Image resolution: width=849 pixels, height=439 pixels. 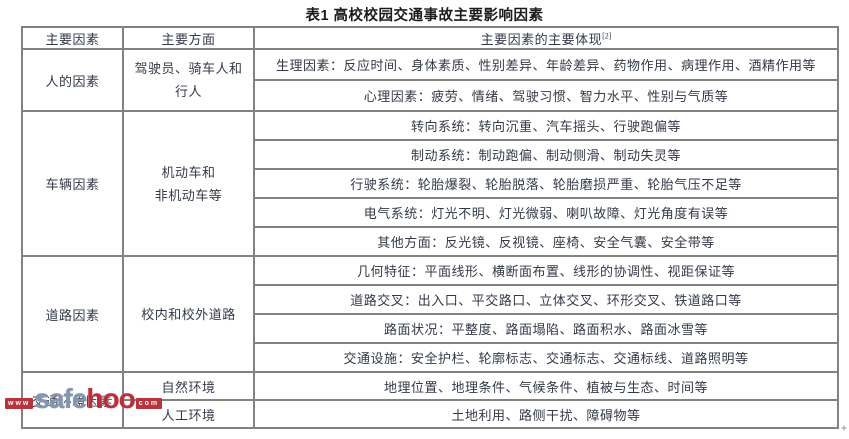 What do you see at coordinates (546, 241) in the screenshot?
I see `manifestation-cell: 其他方面：反光镜、反视镜、座椅、安全气囊、安全带等` at bounding box center [546, 241].